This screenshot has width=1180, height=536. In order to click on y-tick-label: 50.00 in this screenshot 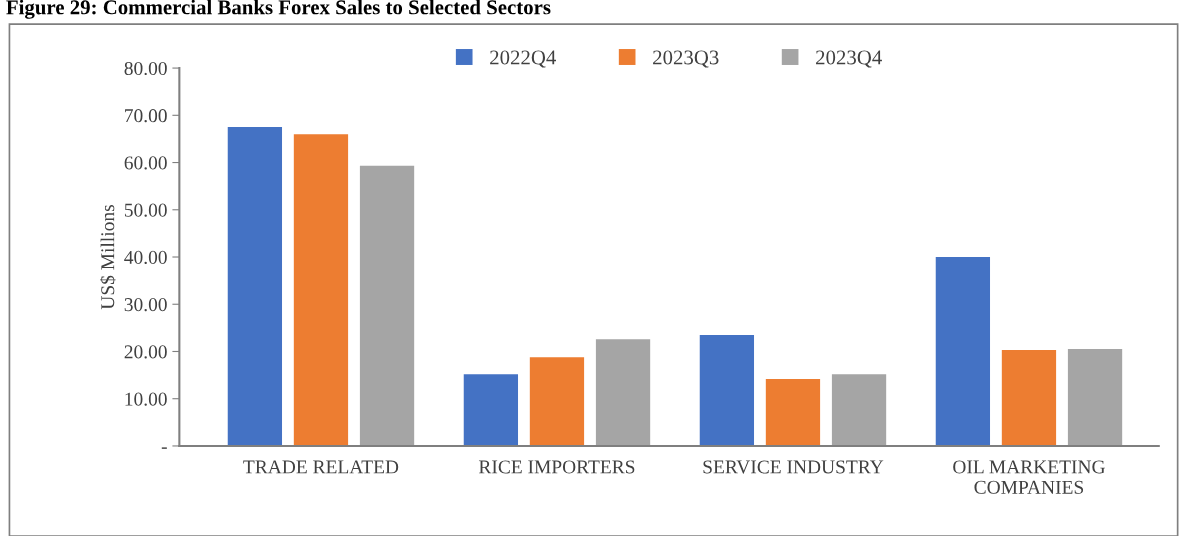, I will do `click(145, 210)`.